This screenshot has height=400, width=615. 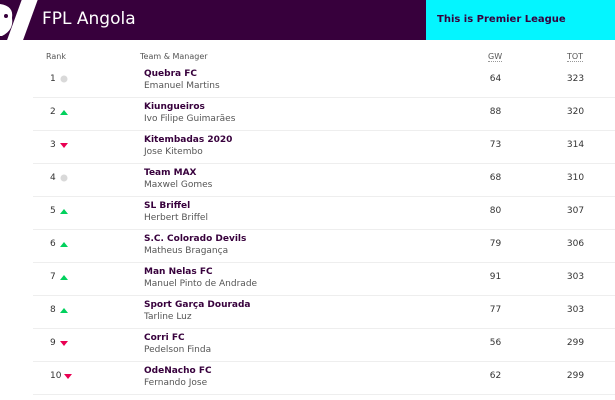 I want to click on gameweek-points: 88, so click(x=495, y=112).